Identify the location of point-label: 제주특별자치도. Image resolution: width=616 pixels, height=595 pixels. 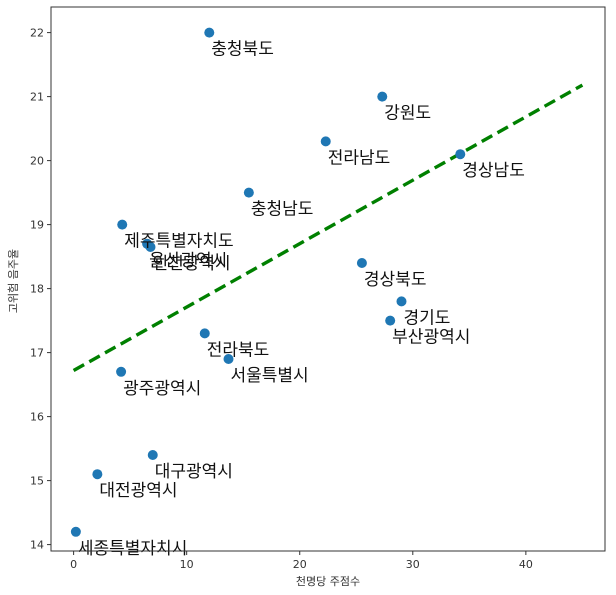
(178, 242).